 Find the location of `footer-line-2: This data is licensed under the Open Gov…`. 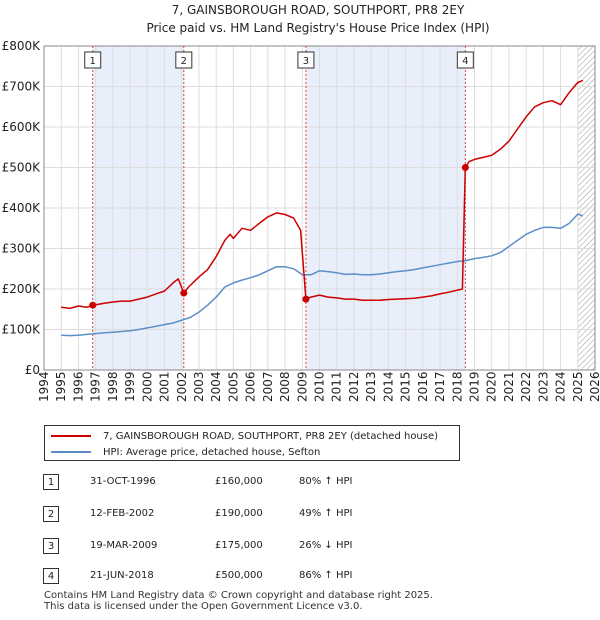

footer-line-2: This data is licensed under the Open Gov… is located at coordinates (203, 606).